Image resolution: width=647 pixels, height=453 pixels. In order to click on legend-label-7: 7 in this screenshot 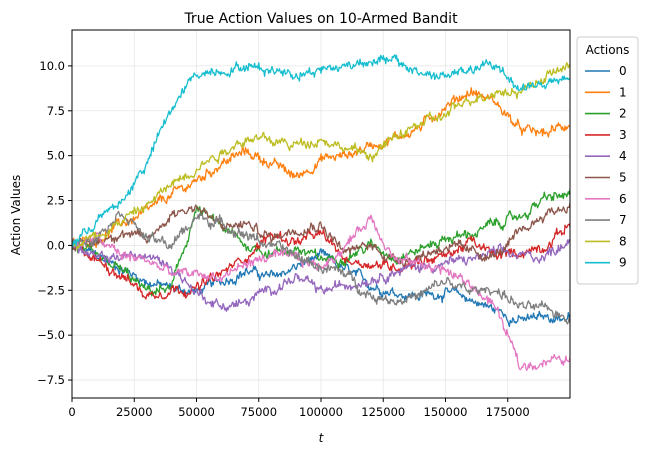, I will do `click(623, 220)`.